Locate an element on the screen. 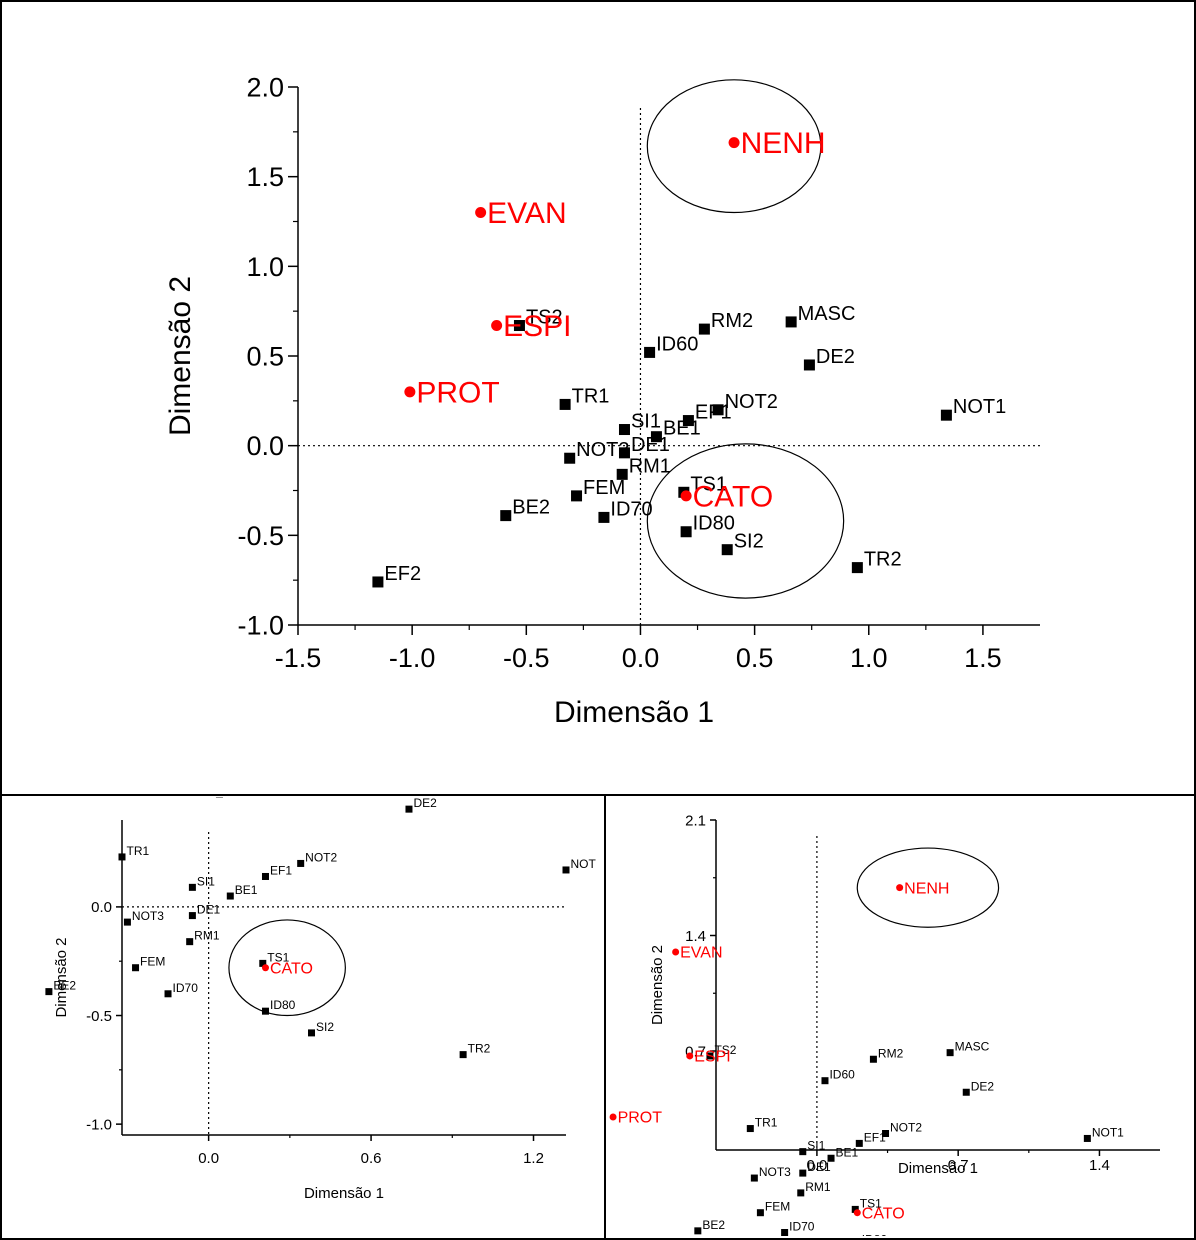  point-marker-not3 is located at coordinates (570, 458).